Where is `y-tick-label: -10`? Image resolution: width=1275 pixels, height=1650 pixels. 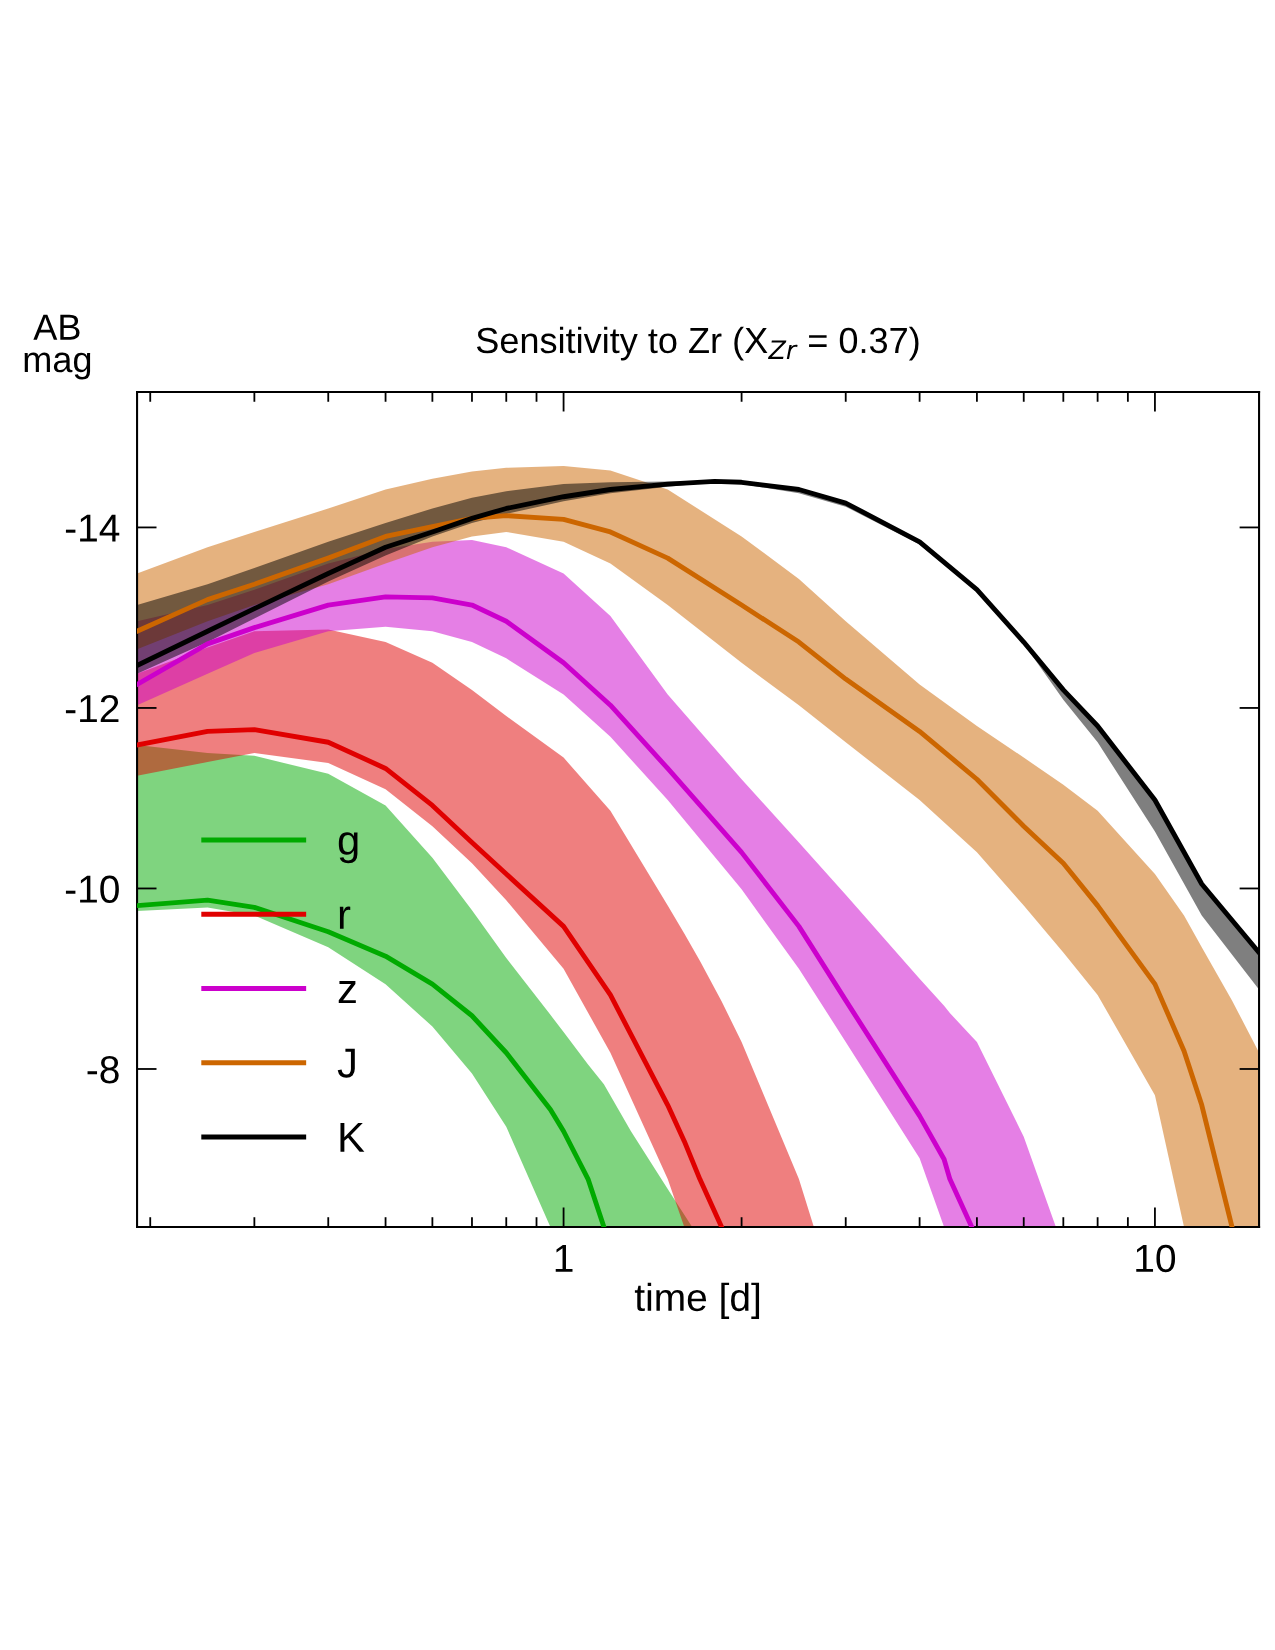
y-tick-label: -10 is located at coordinates (92, 889).